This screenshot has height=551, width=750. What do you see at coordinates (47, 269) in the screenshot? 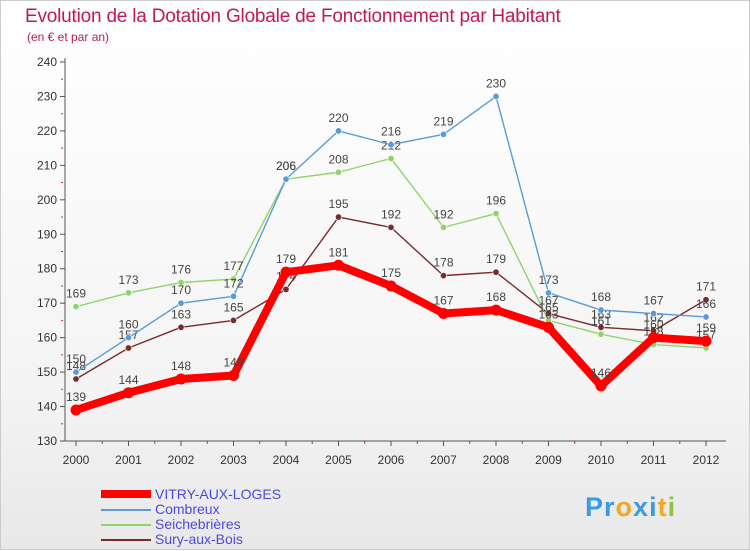
I see `y-tick-label: 180` at bounding box center [47, 269].